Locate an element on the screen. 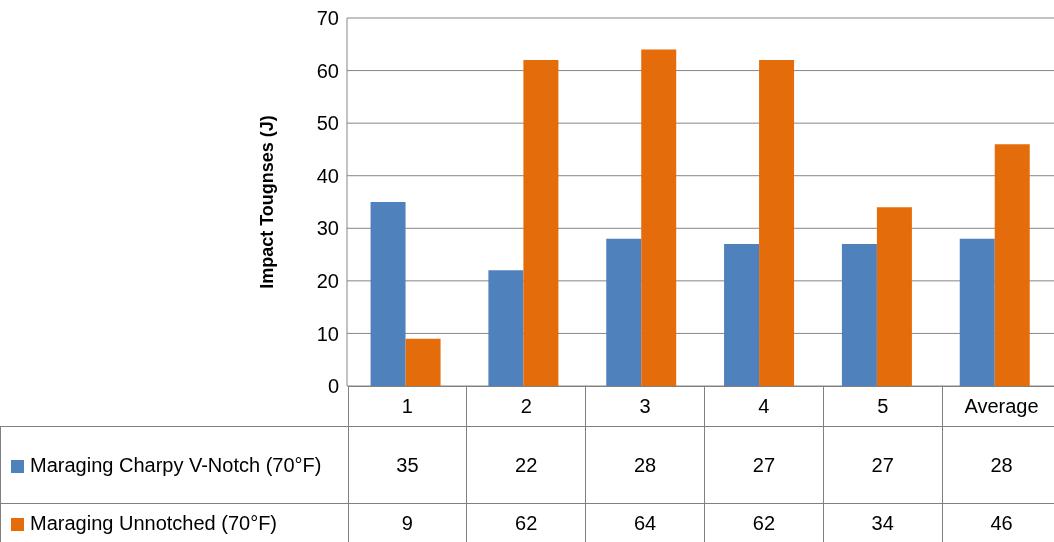  data-label: 34 is located at coordinates (883, 522).